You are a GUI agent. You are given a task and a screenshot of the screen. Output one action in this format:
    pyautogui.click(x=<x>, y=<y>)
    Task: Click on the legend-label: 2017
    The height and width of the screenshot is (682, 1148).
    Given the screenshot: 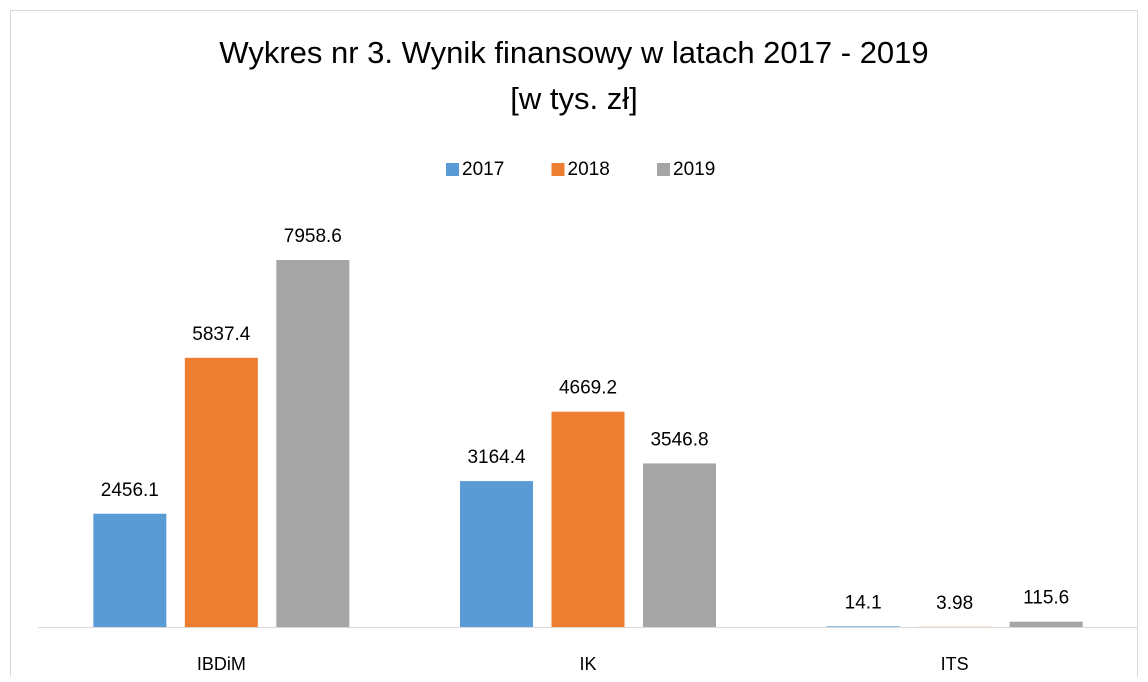 What is the action you would take?
    pyautogui.click(x=483, y=169)
    